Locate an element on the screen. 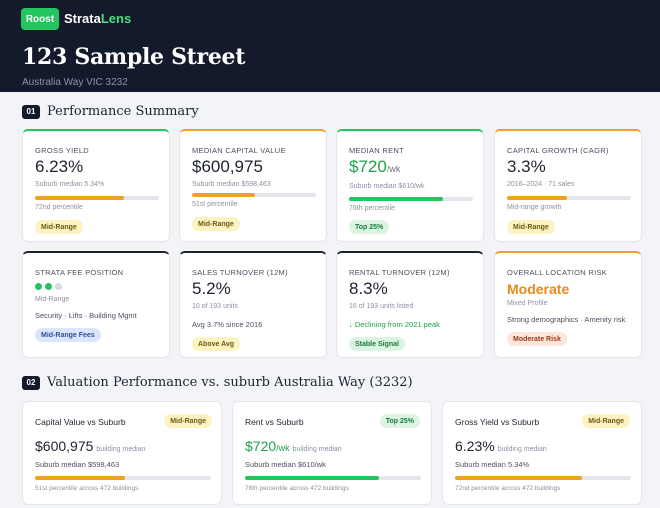  value-amount: 6.23% is located at coordinates (475, 446).